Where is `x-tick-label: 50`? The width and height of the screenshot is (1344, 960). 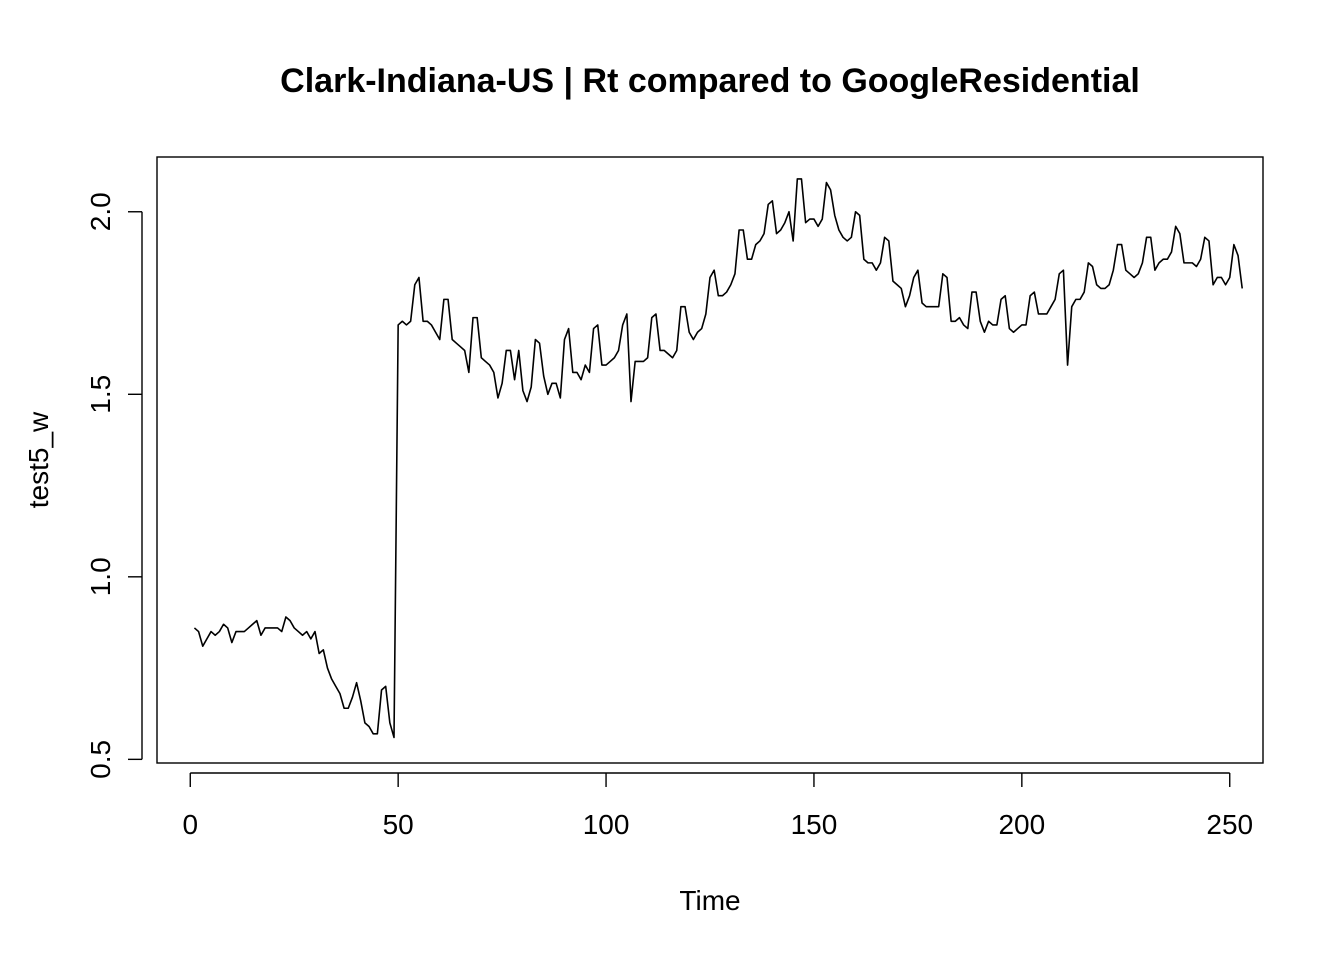 x-tick-label: 50 is located at coordinates (398, 824).